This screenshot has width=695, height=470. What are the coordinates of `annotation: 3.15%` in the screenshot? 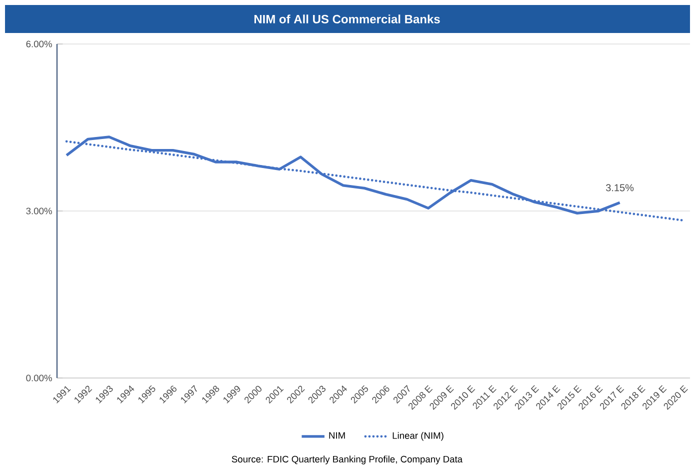 It's located at (620, 188).